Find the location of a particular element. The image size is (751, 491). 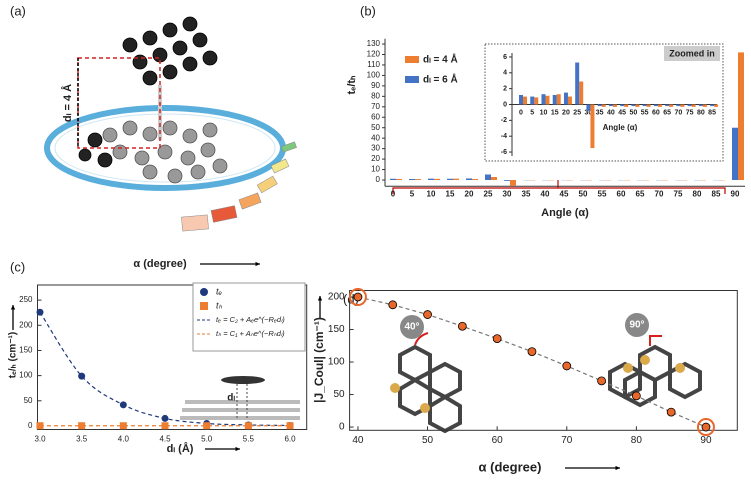

molecule is located at coordinates (550, 389).